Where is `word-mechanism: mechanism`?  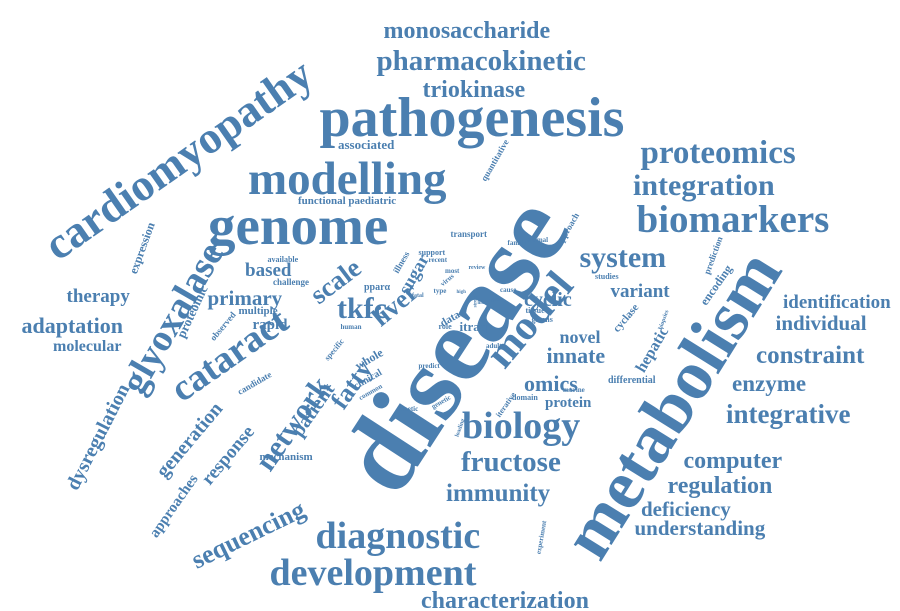 word-mechanism: mechanism is located at coordinates (286, 456).